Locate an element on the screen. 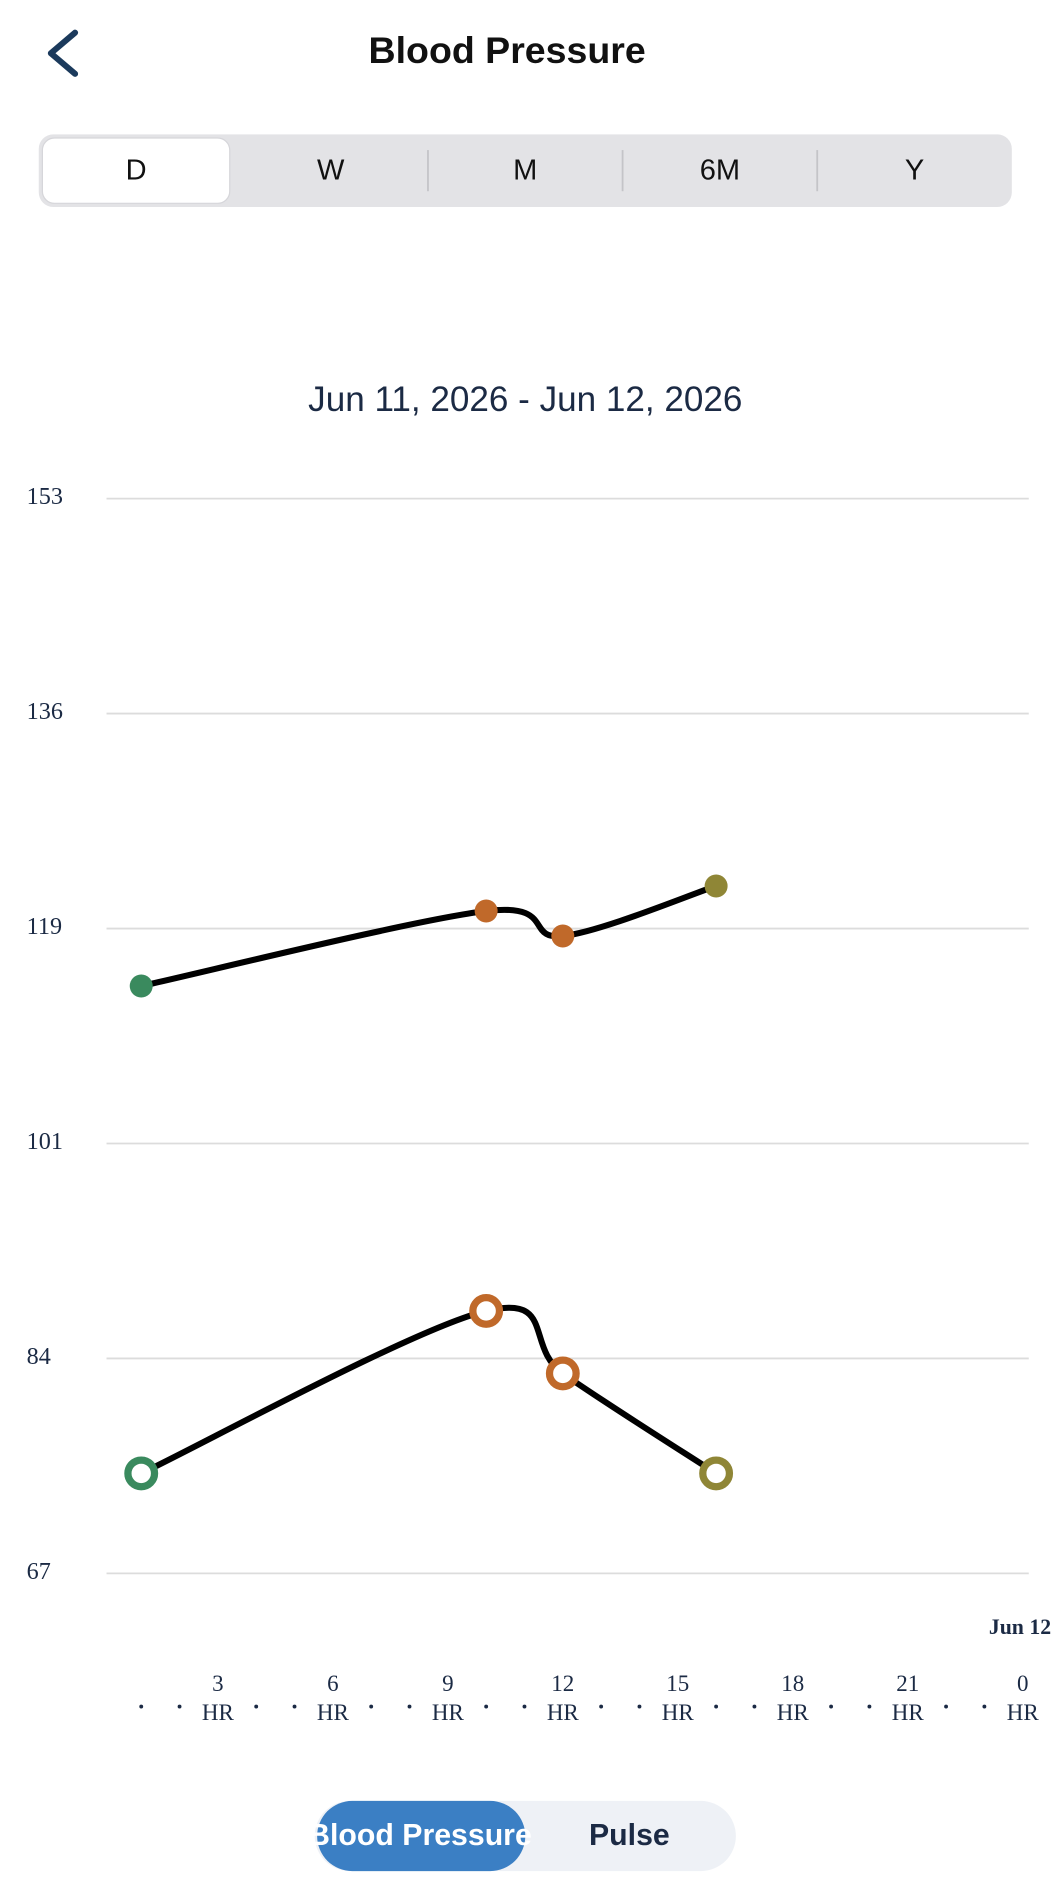  y-tick-label: 84 is located at coordinates (39, 1356).